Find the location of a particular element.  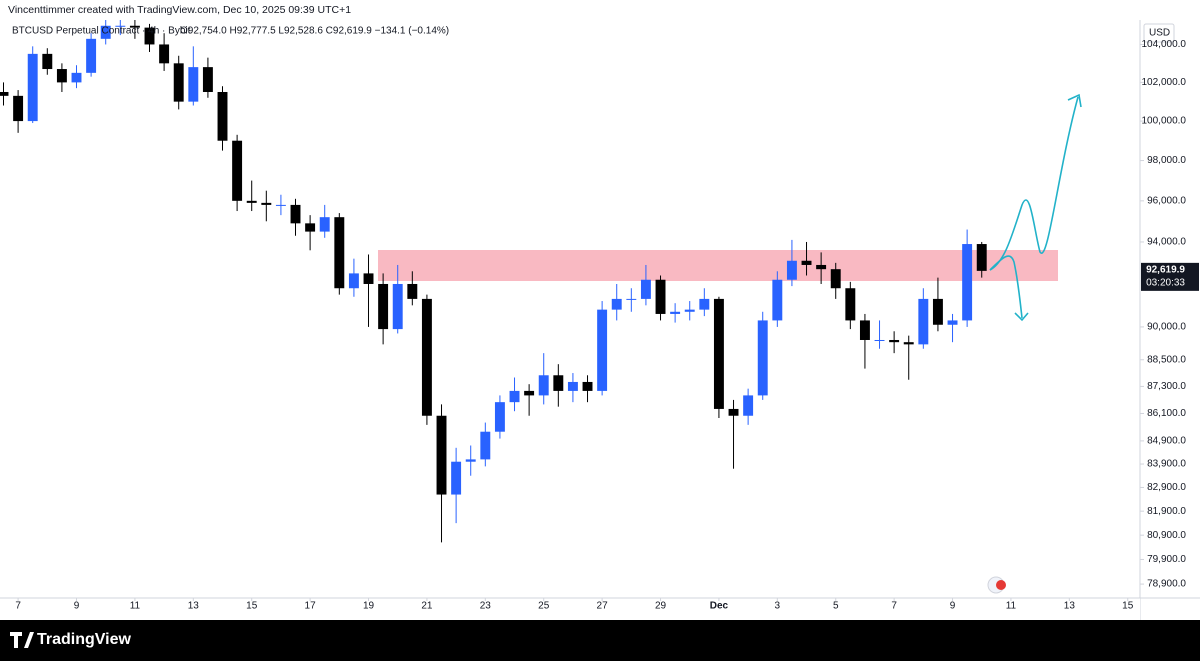

bearish-arrow is located at coordinates (1006, 287).